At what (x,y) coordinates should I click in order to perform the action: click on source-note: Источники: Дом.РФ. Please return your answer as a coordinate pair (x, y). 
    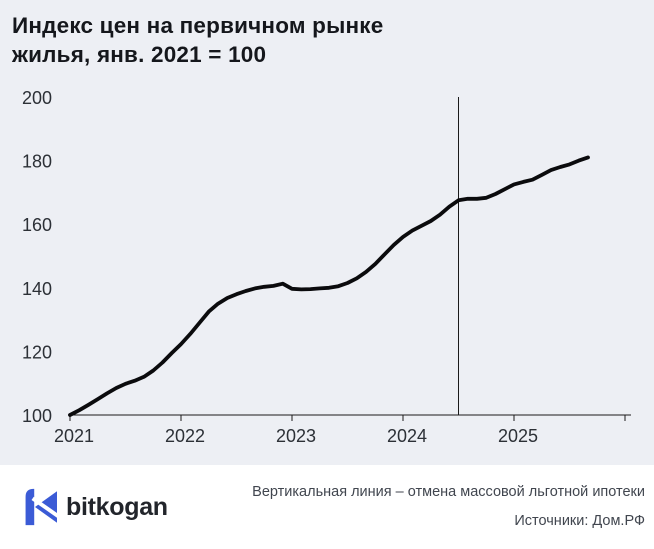
    Looking at the image, I should click on (579, 521).